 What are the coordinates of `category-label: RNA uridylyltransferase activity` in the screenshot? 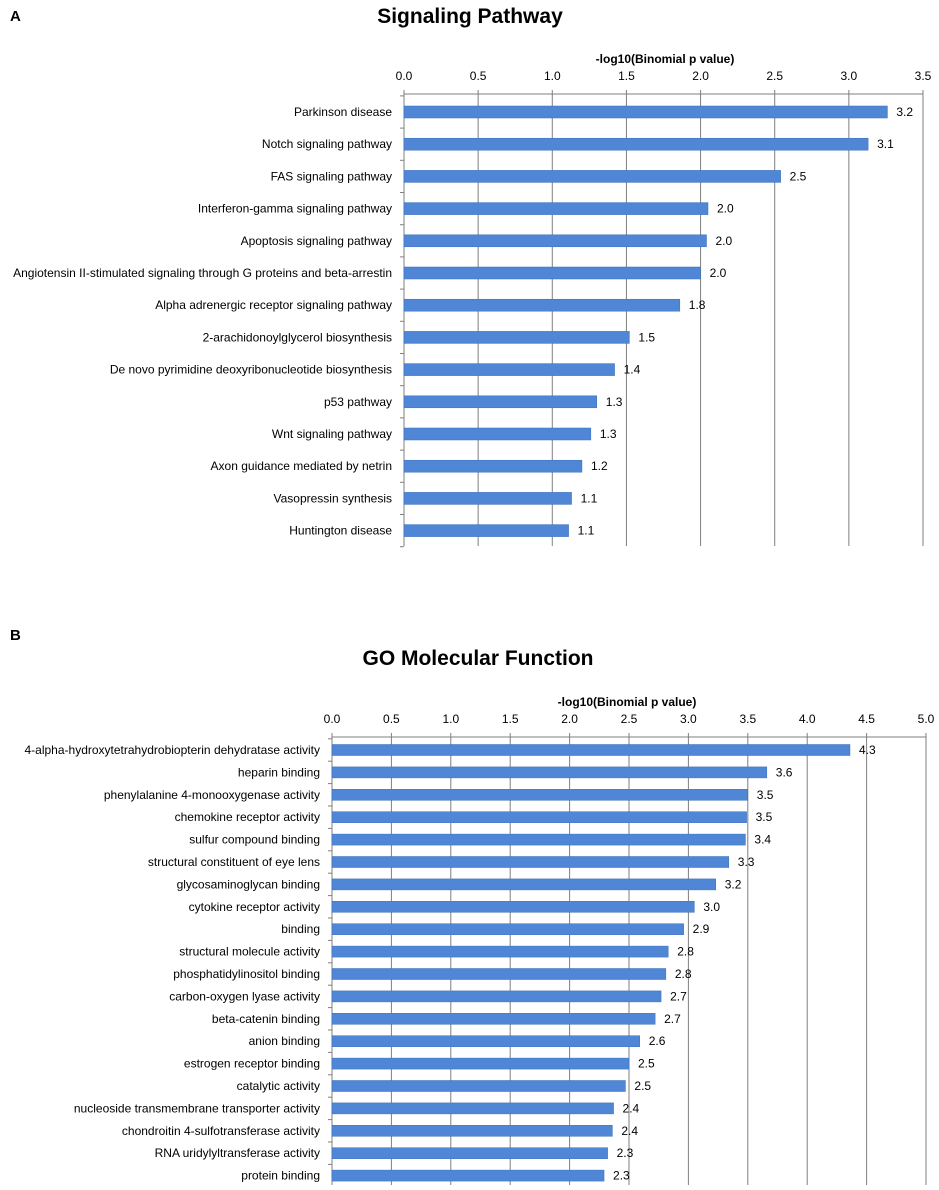 It's located at (237, 1153).